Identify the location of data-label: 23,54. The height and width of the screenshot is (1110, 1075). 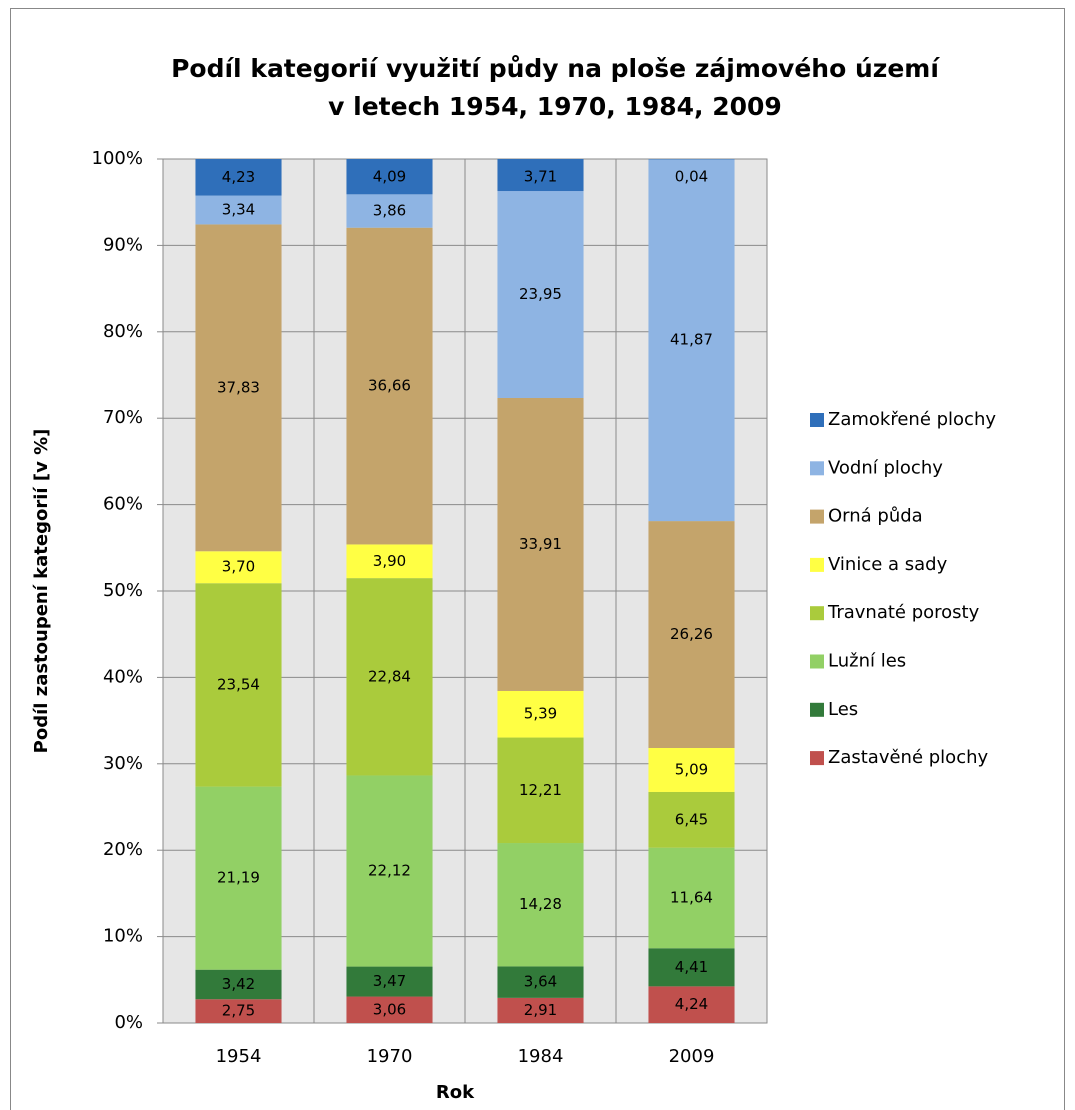
(238, 684).